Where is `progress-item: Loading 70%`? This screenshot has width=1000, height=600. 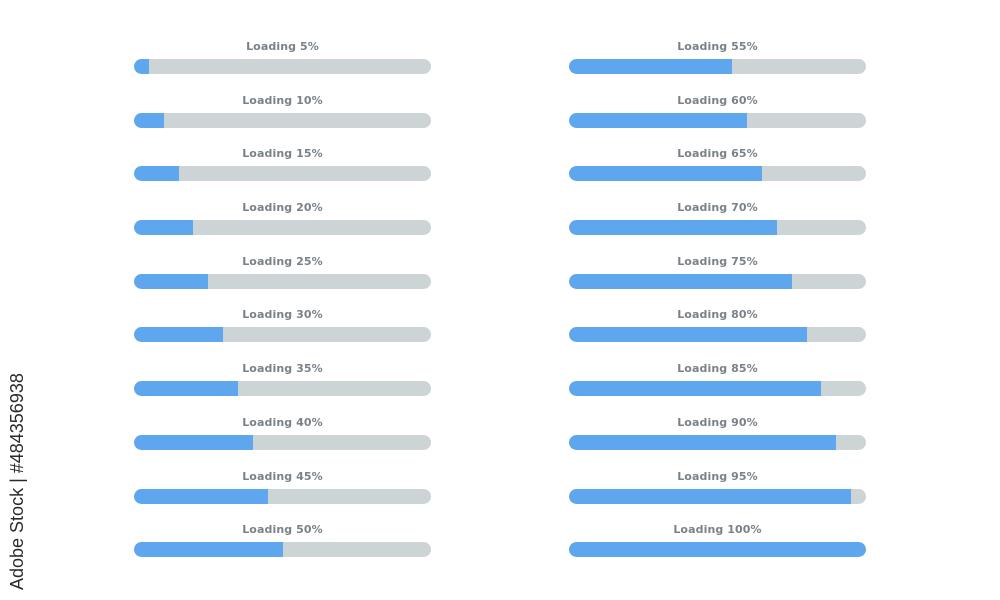 progress-item: Loading 70% is located at coordinates (717, 228).